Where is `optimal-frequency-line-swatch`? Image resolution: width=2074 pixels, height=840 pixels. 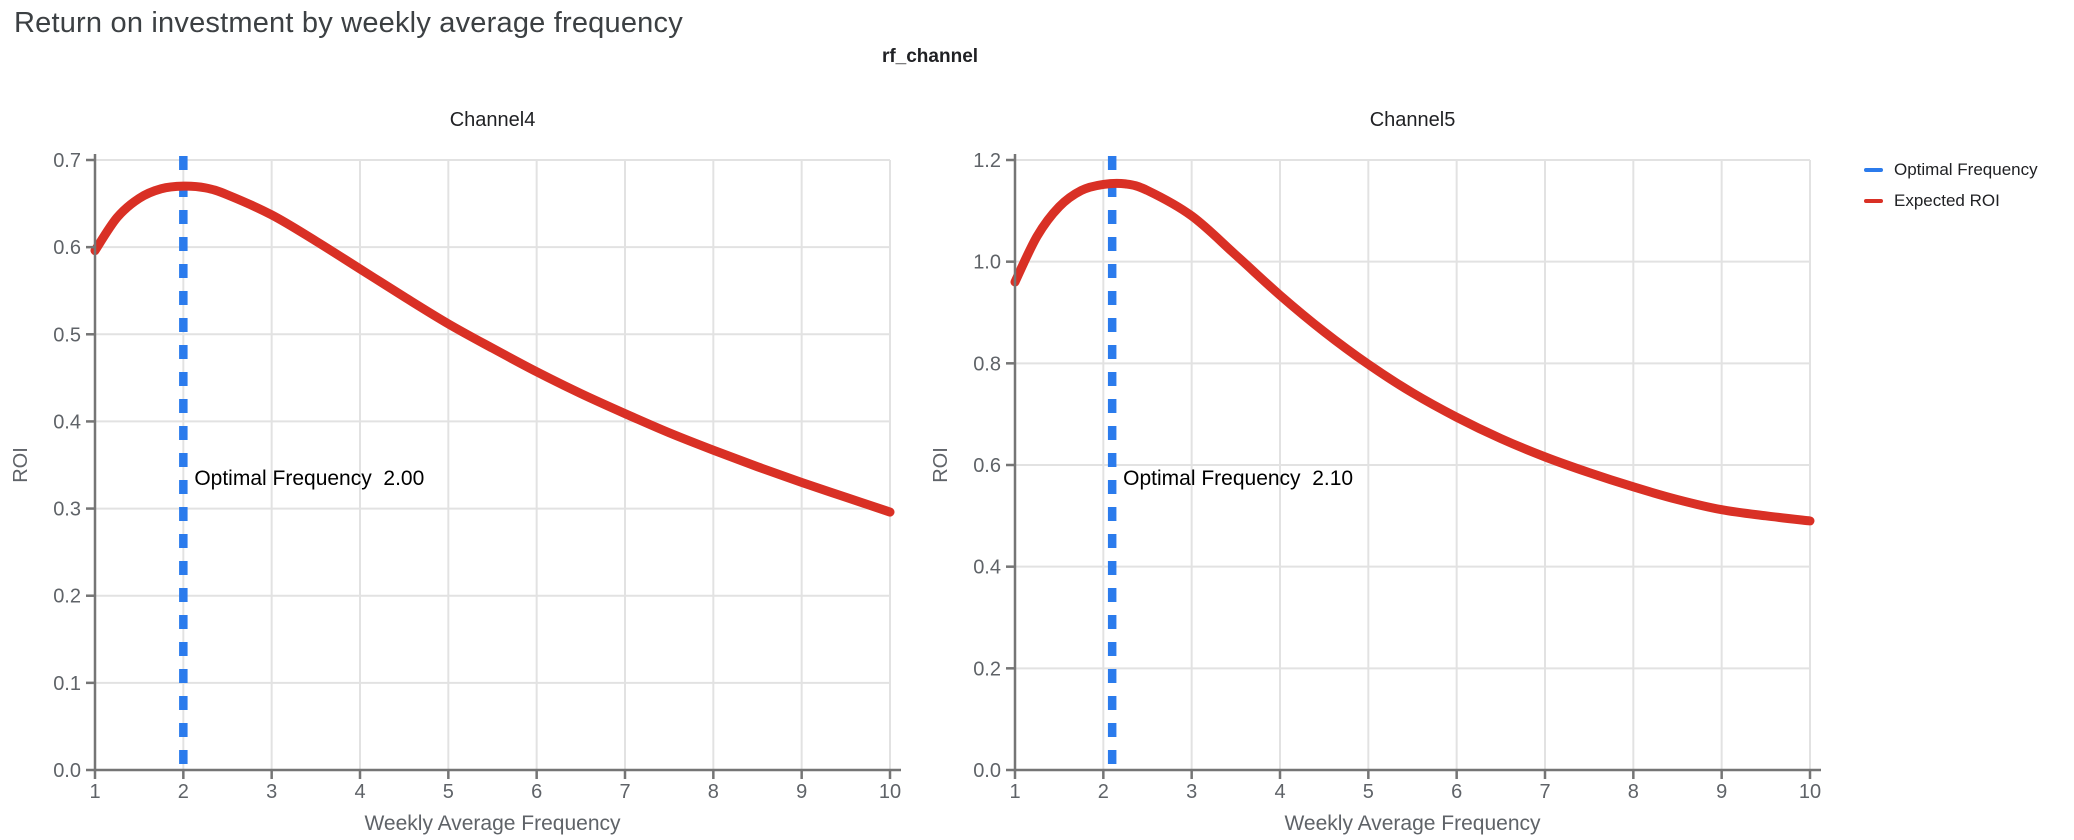 optimal-frequency-line-swatch is located at coordinates (1873, 170).